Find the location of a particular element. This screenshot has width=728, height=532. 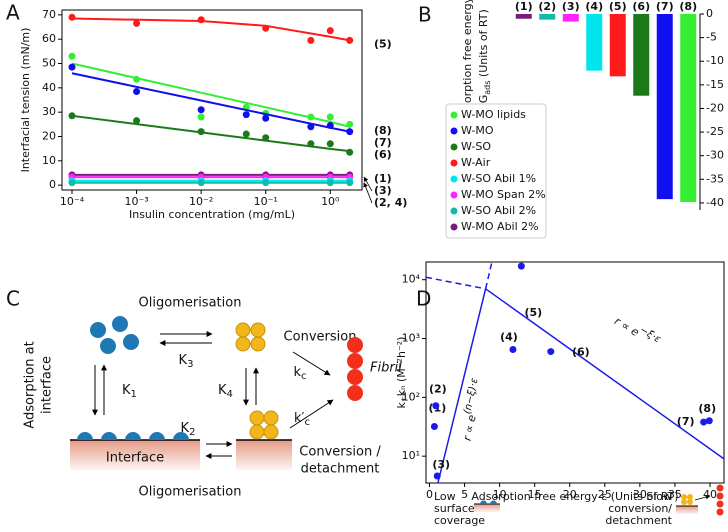

x-axis-label: Insulin concentration (mg/mL) is located at coordinates (212, 214).